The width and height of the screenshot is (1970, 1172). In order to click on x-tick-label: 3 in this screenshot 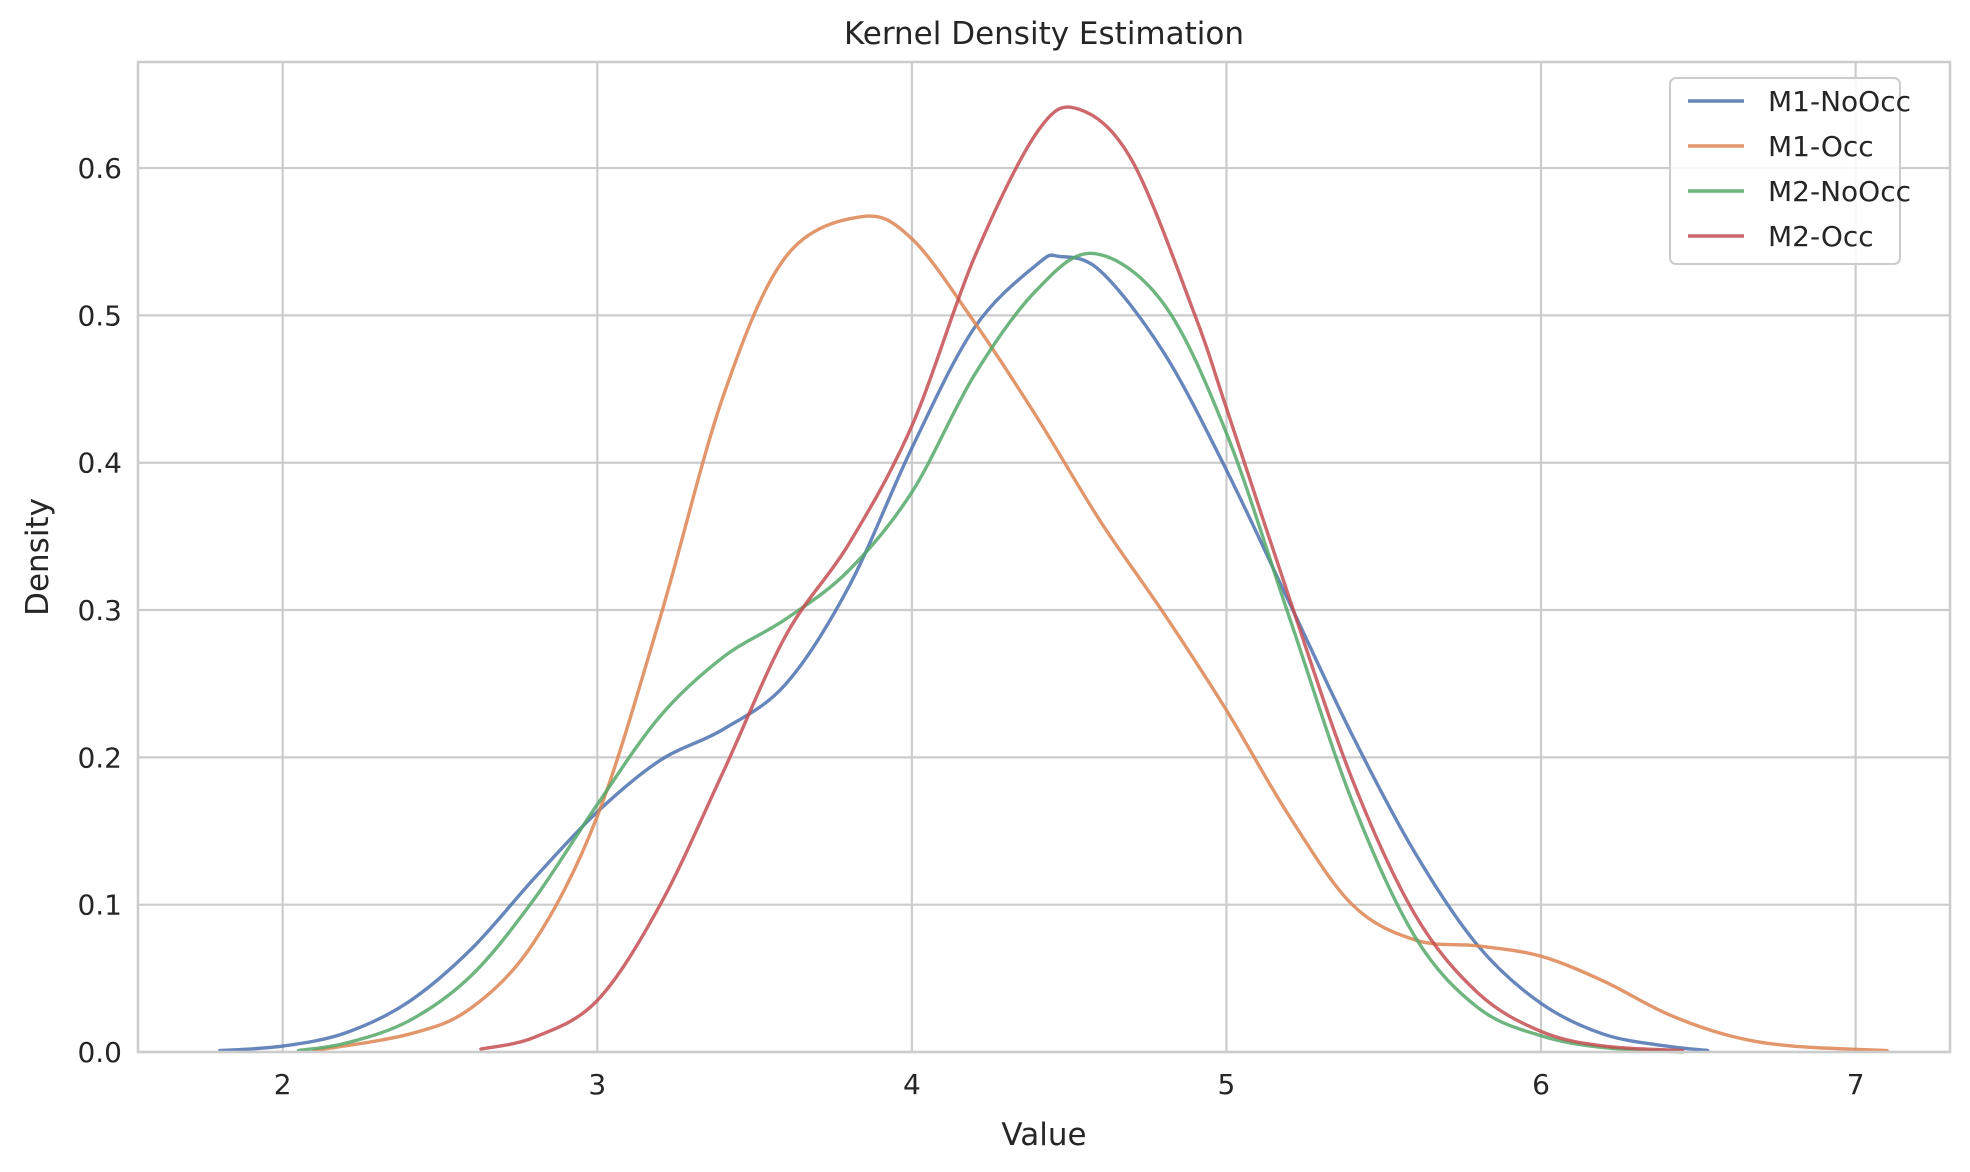, I will do `click(597, 1084)`.